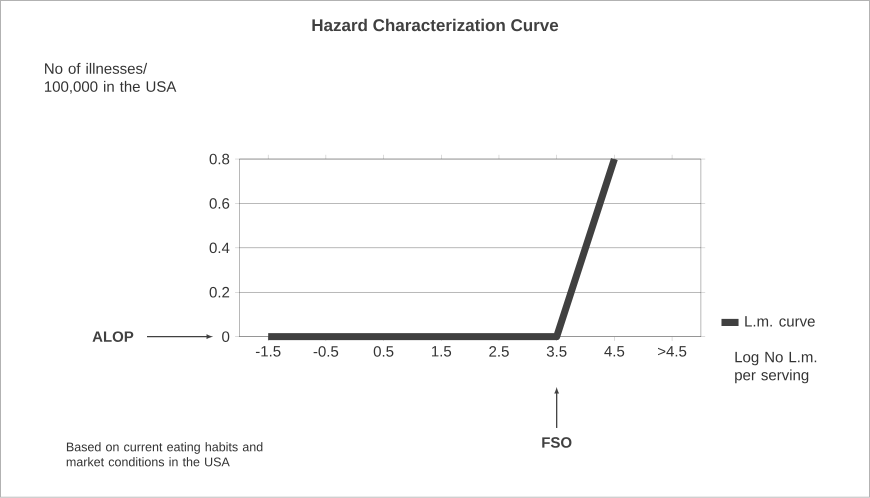 The width and height of the screenshot is (870, 498). Describe the element at coordinates (226, 336) in the screenshot. I see `y-tick-label: 0` at that location.